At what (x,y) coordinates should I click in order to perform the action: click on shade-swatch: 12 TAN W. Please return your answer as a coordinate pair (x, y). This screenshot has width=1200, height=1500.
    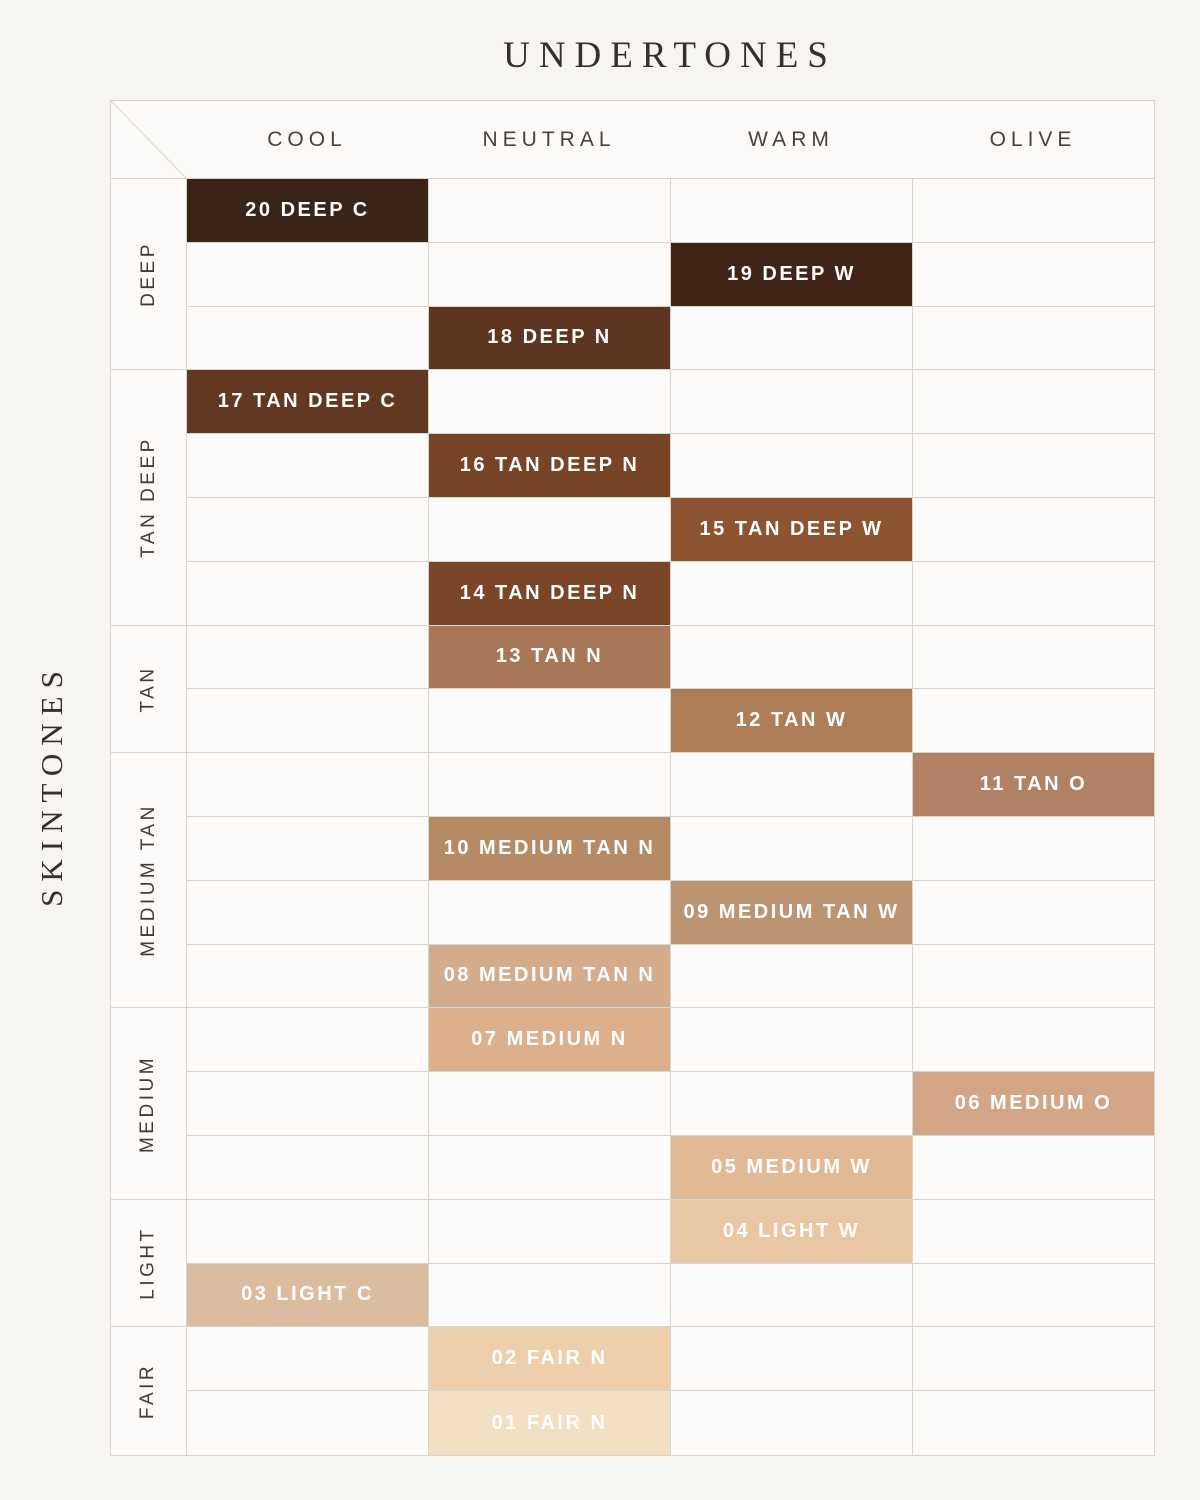
    Looking at the image, I should click on (791, 721).